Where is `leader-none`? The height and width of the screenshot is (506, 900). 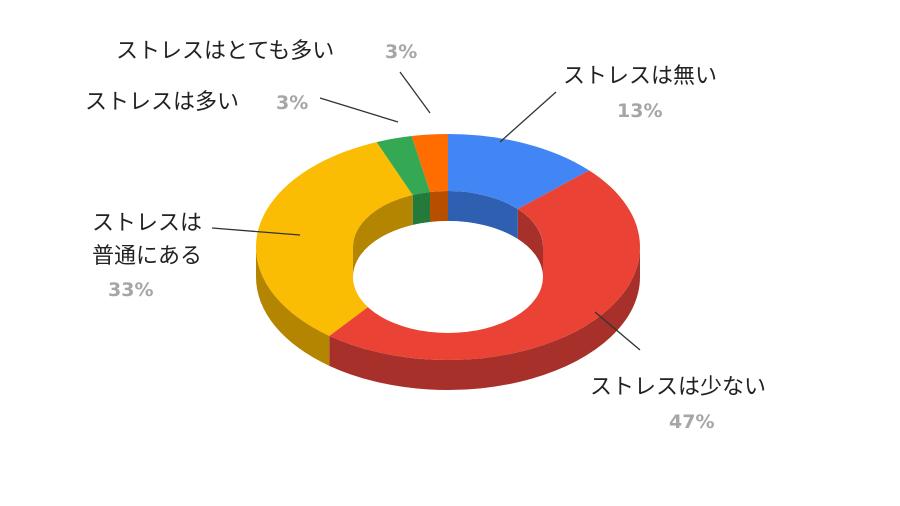 leader-none is located at coordinates (528, 117).